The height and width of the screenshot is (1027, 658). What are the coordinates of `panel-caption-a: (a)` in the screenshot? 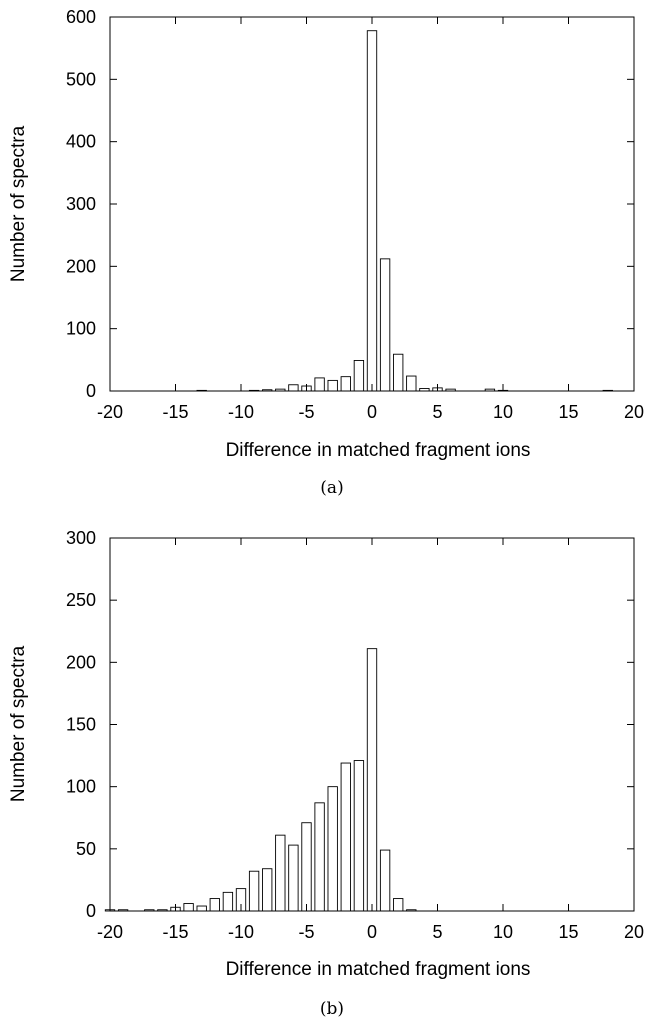 It's located at (331, 488).